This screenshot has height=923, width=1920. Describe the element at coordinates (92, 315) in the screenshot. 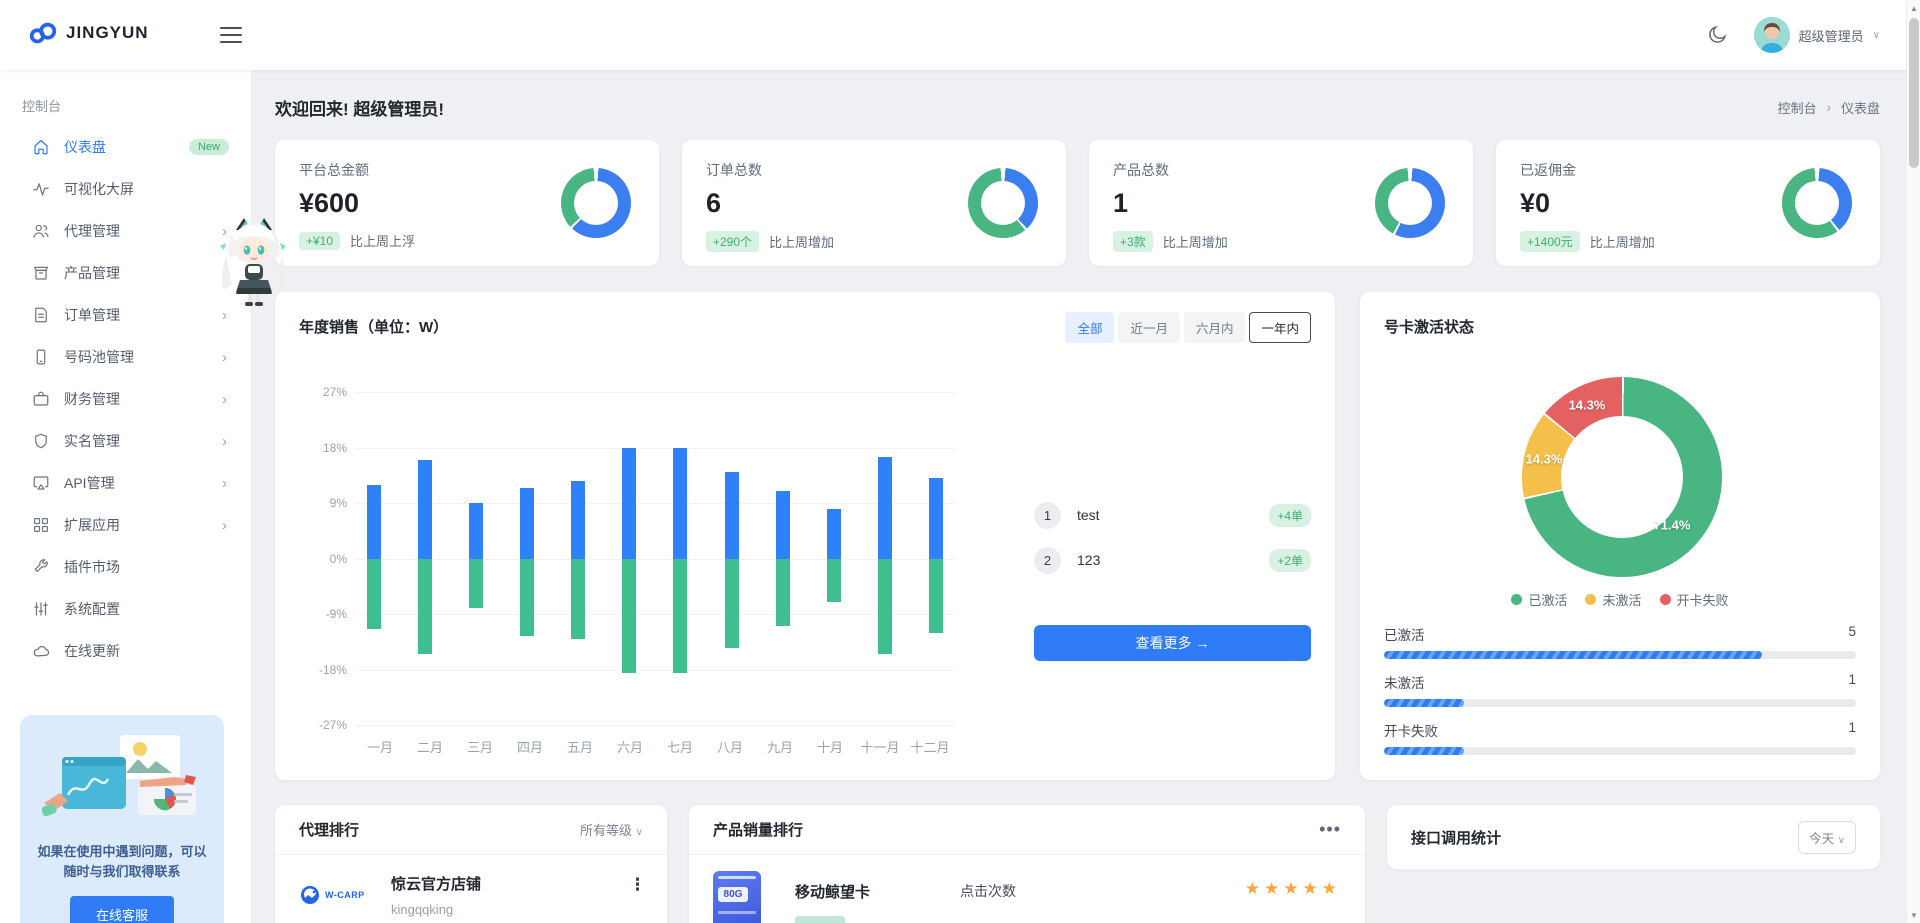

I see `sidebar-item-label: 订单管理` at that location.